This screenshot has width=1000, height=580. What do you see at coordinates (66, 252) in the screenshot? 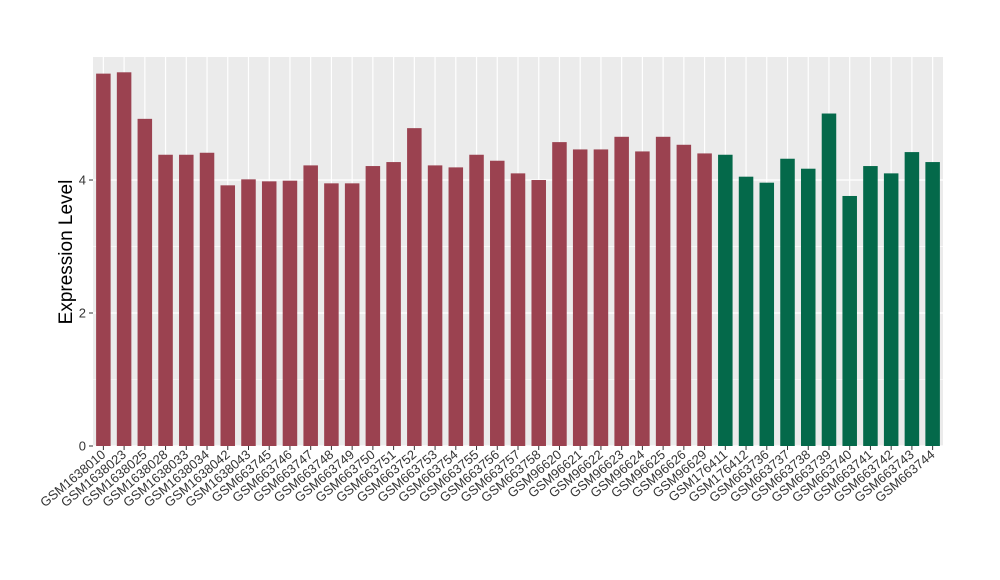
I see `y-axis-title: Expression Level` at bounding box center [66, 252].